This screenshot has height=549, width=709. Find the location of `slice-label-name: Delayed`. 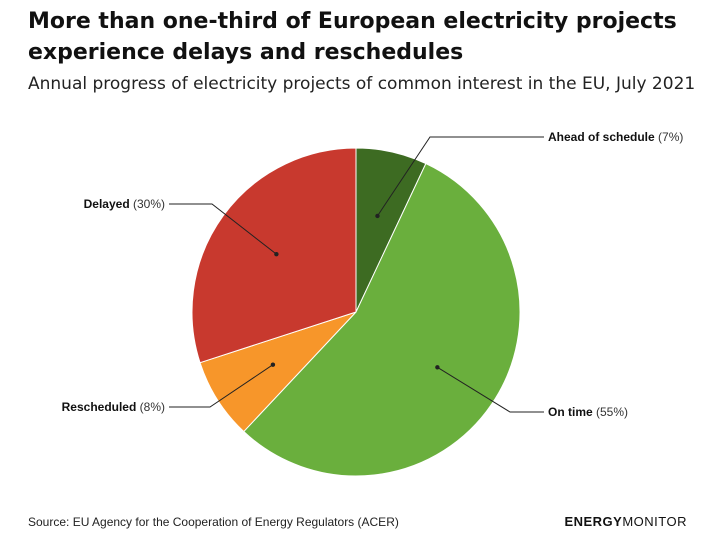

slice-label-name: Delayed is located at coordinates (108, 204).